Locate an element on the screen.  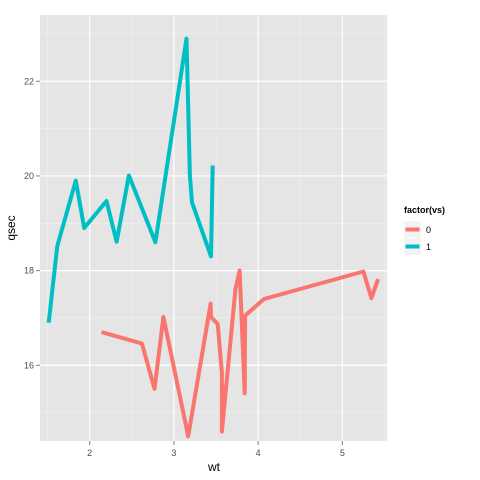
y-tick-label: 20 is located at coordinates (29, 176).